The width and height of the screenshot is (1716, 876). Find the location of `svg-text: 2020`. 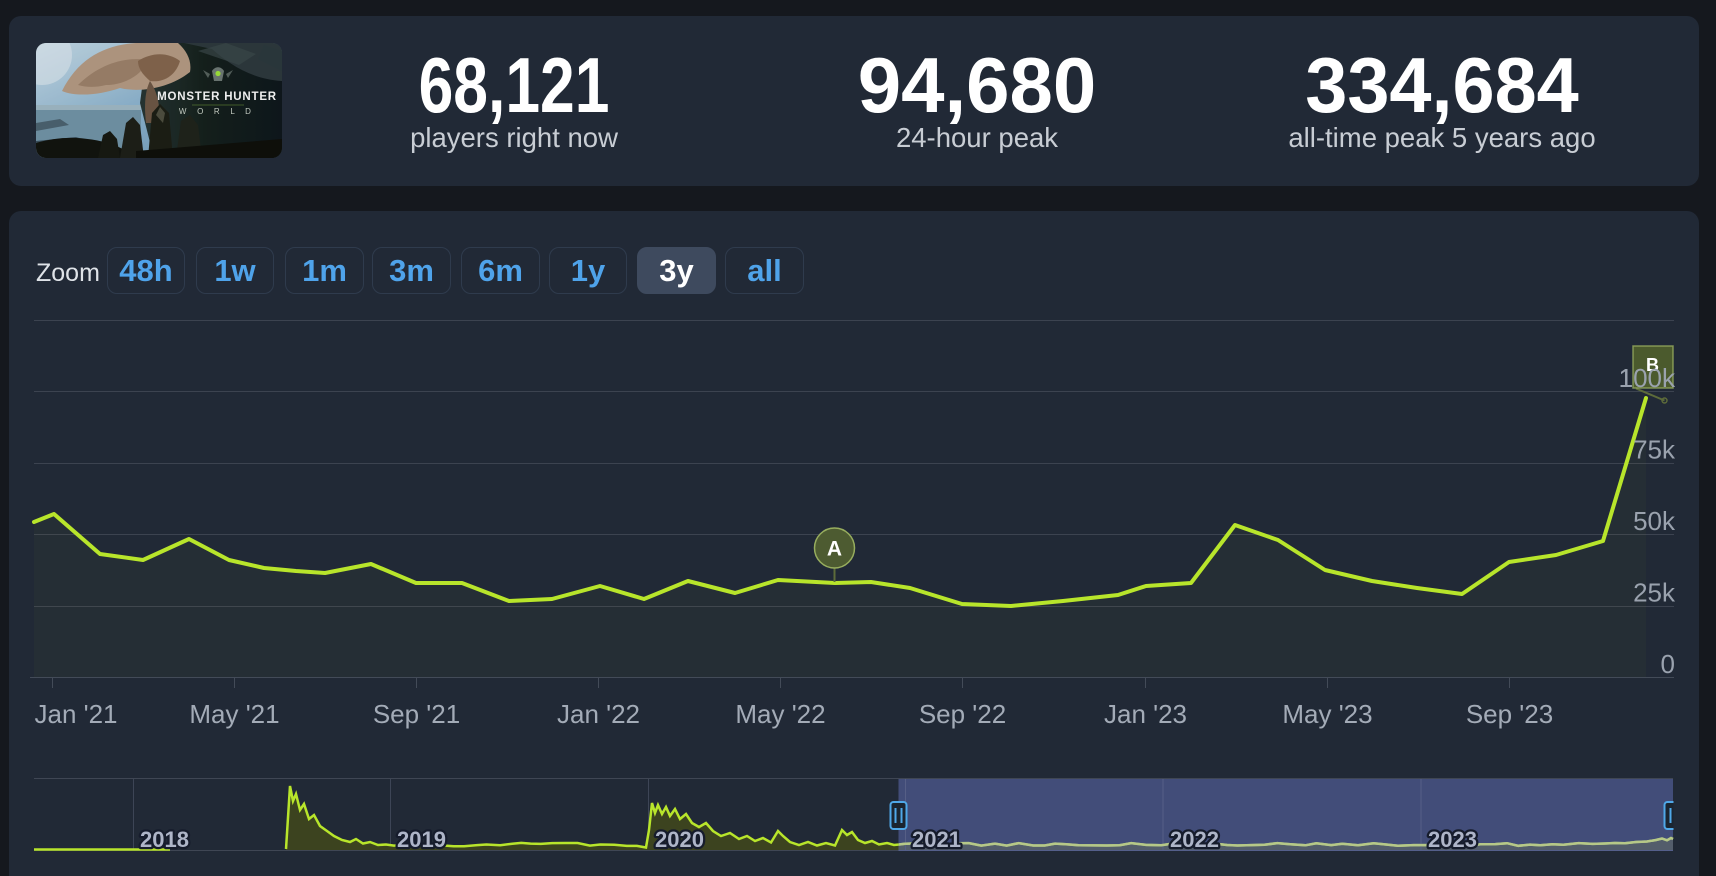

svg-text: 2020 is located at coordinates (679, 839).